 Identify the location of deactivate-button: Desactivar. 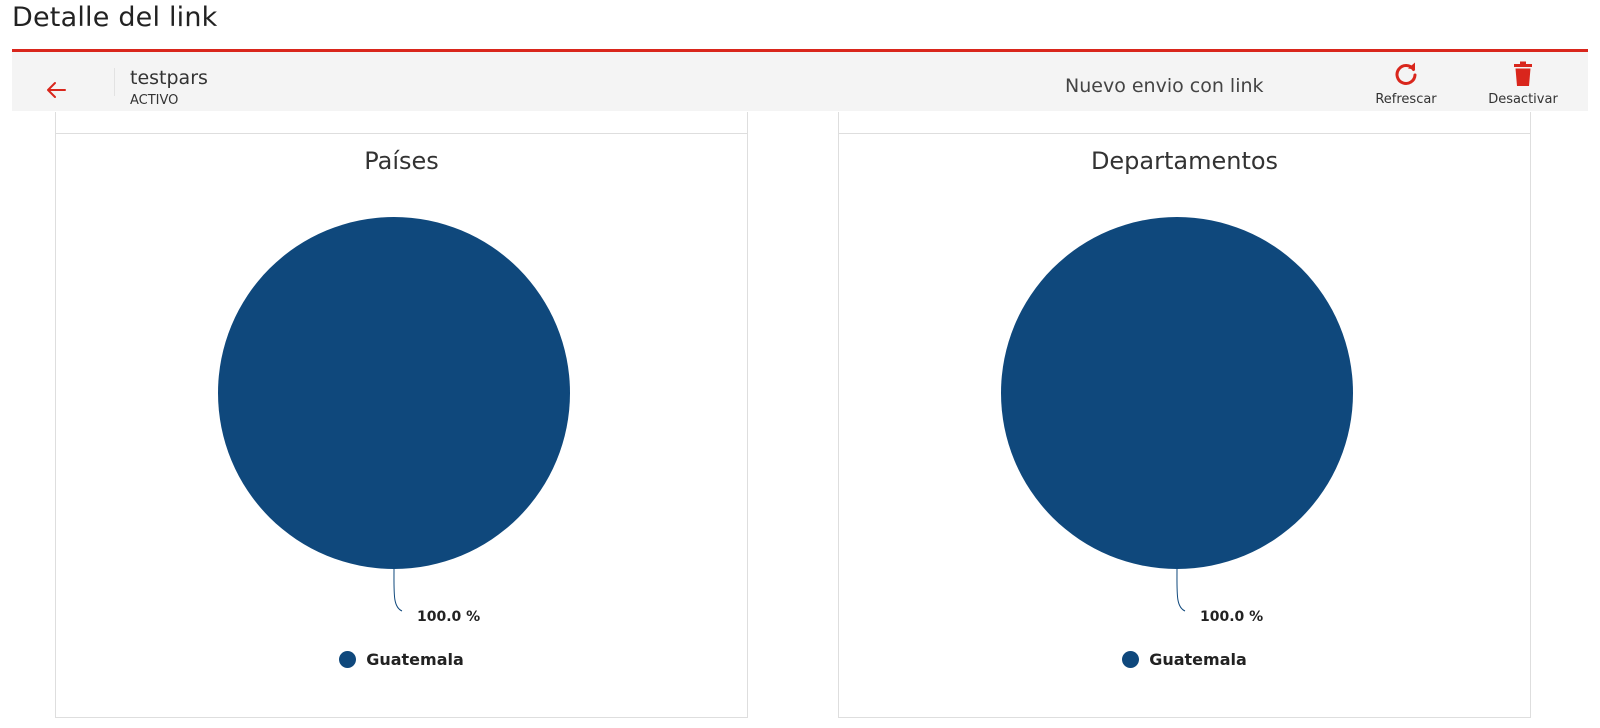
(1523, 83).